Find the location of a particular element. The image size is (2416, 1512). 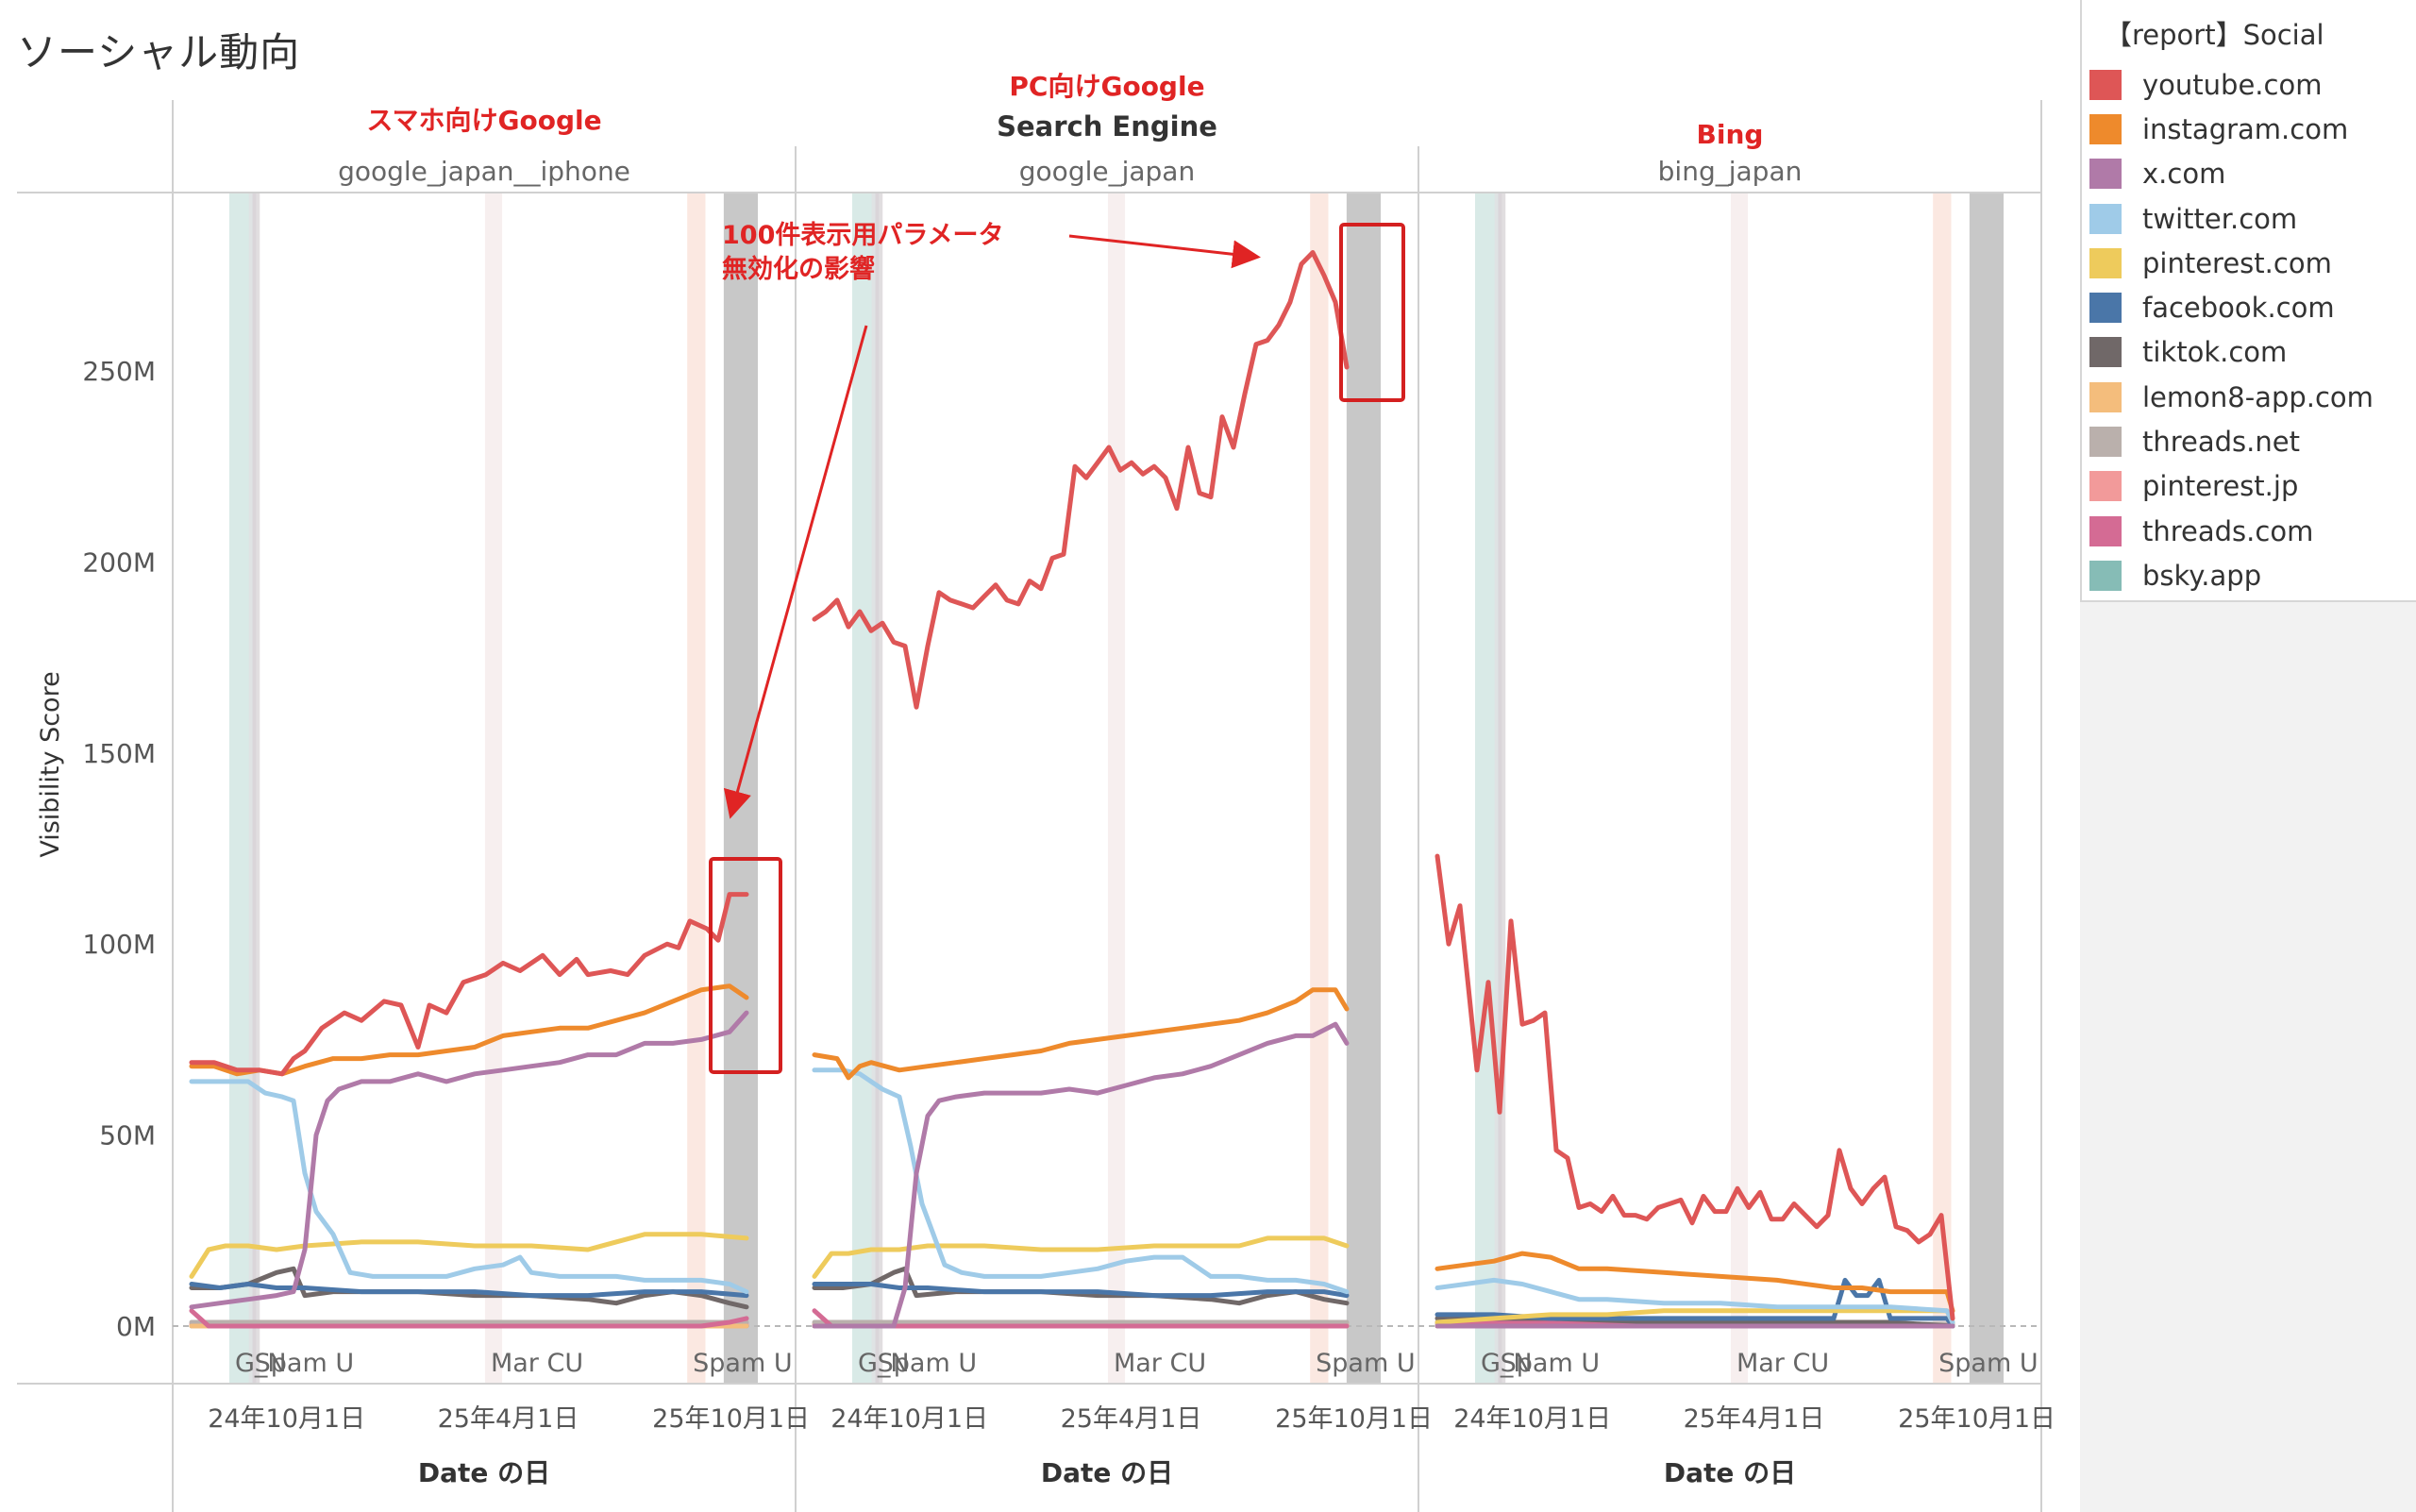

panel-name: bing_japan is located at coordinates (1731, 171).